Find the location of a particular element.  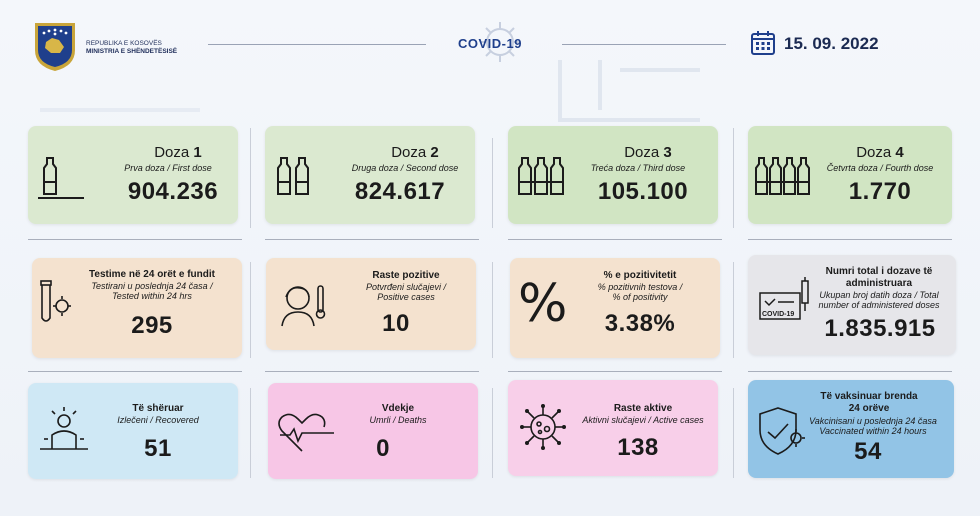

dose-1-card: Doza 1 Prva doza / First dose 904.236 is located at coordinates (133, 175).